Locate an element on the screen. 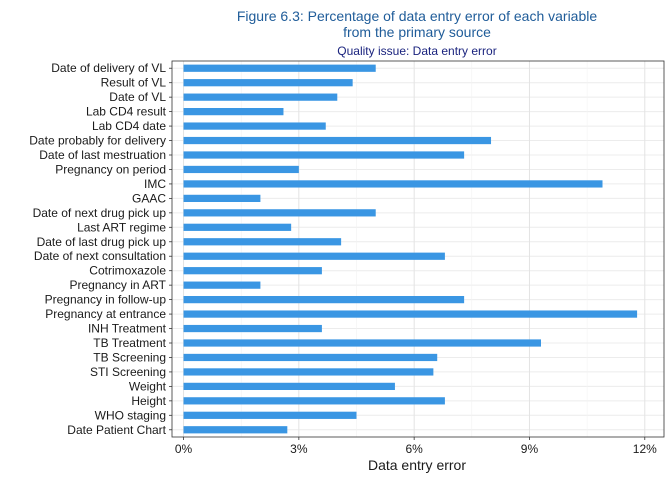 This screenshot has height=480, width=672. category-label: Lab CD4 date is located at coordinates (129, 126).